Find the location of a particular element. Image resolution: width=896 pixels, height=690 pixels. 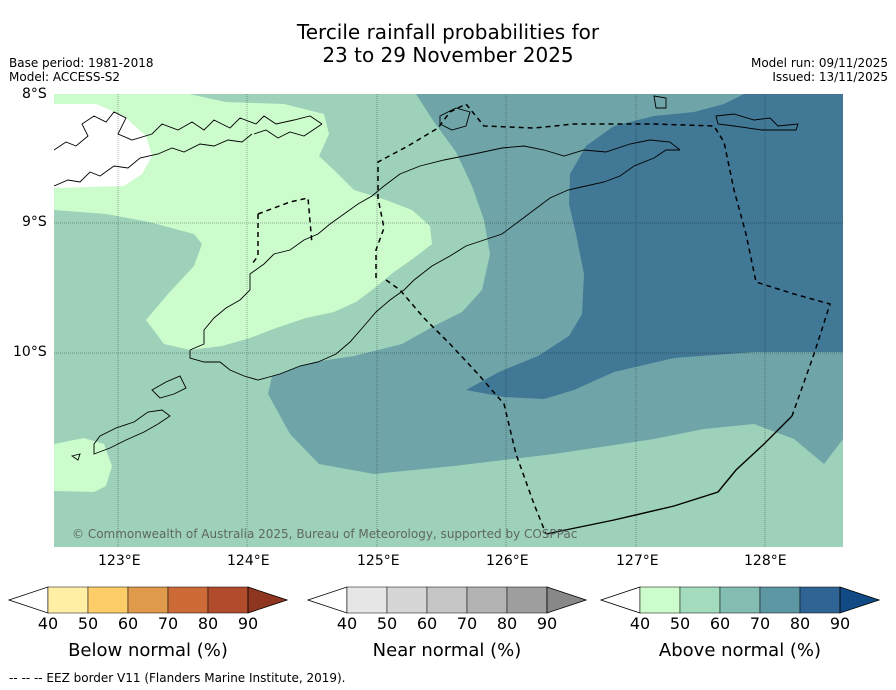

above-normal-under-triangle is located at coordinates (620, 600).